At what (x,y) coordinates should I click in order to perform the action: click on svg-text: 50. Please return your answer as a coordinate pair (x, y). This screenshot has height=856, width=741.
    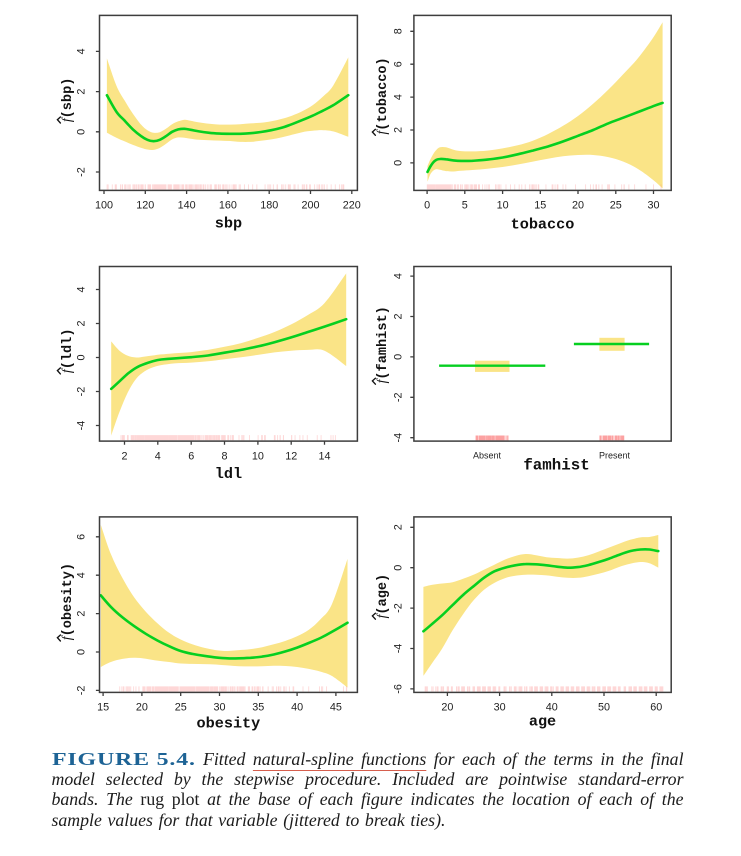
    Looking at the image, I should click on (604, 708).